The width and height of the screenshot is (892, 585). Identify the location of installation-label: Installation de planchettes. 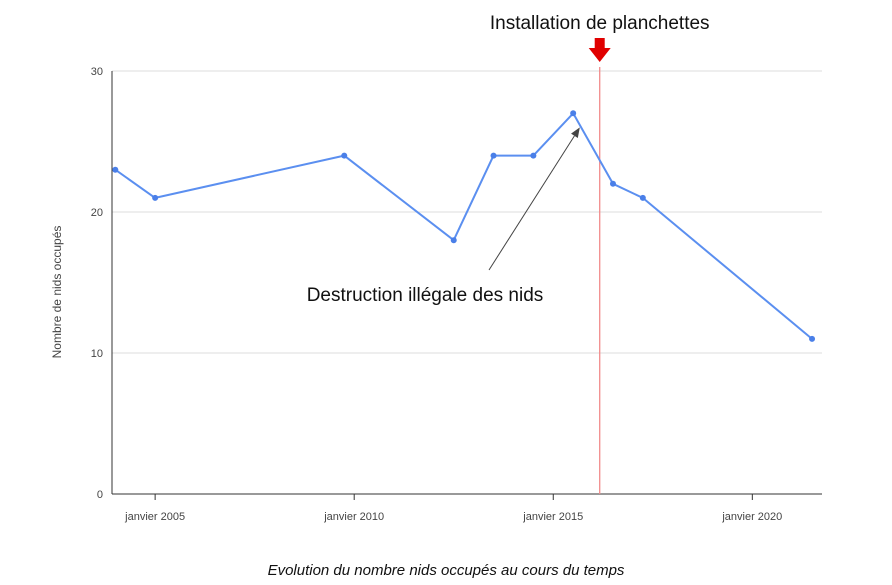
(600, 23).